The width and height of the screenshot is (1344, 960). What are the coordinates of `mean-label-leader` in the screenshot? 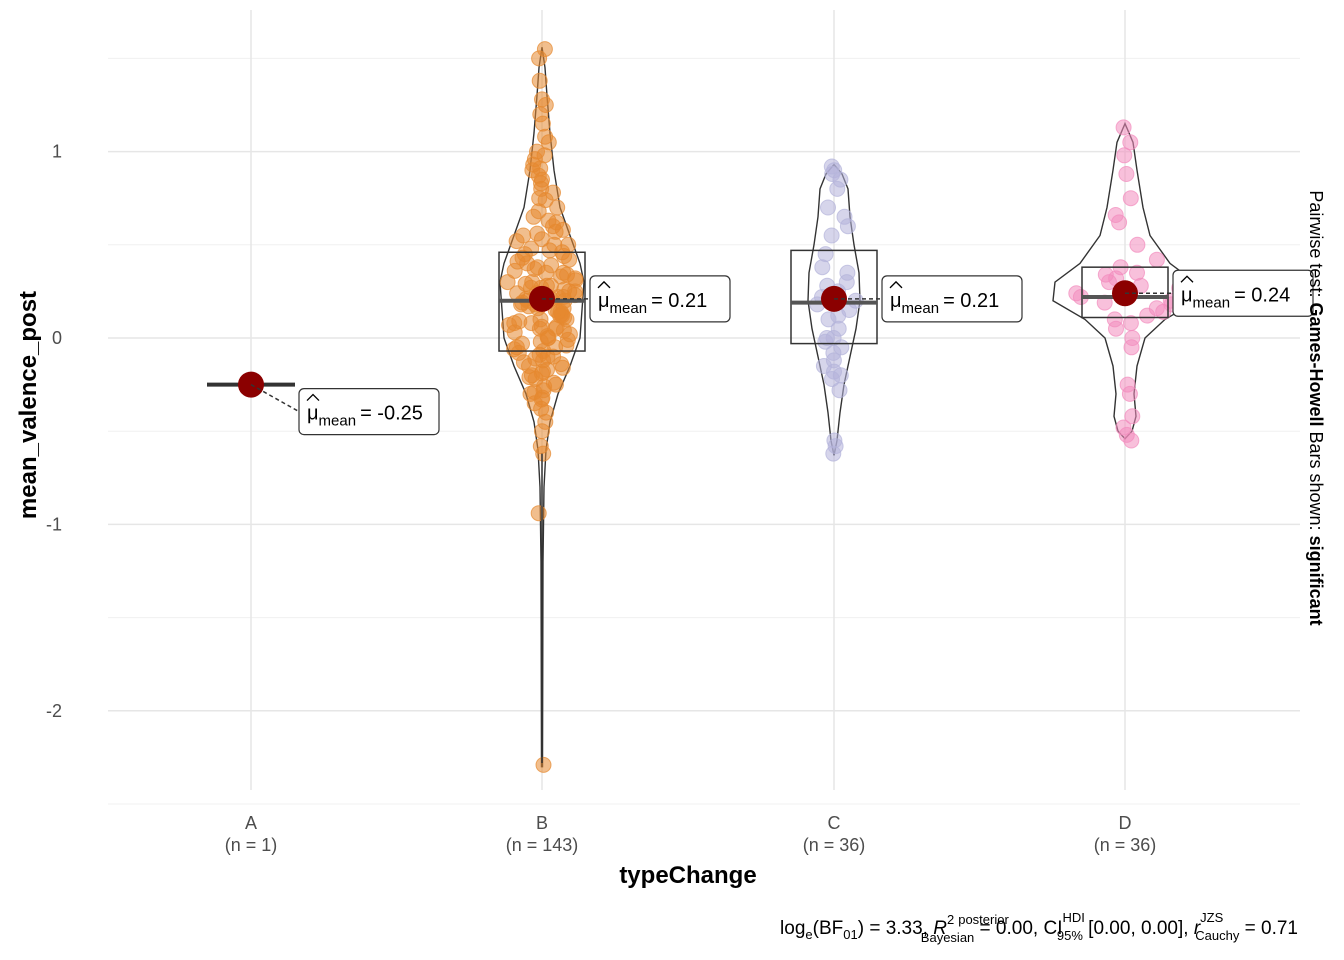 It's located at (275, 398).